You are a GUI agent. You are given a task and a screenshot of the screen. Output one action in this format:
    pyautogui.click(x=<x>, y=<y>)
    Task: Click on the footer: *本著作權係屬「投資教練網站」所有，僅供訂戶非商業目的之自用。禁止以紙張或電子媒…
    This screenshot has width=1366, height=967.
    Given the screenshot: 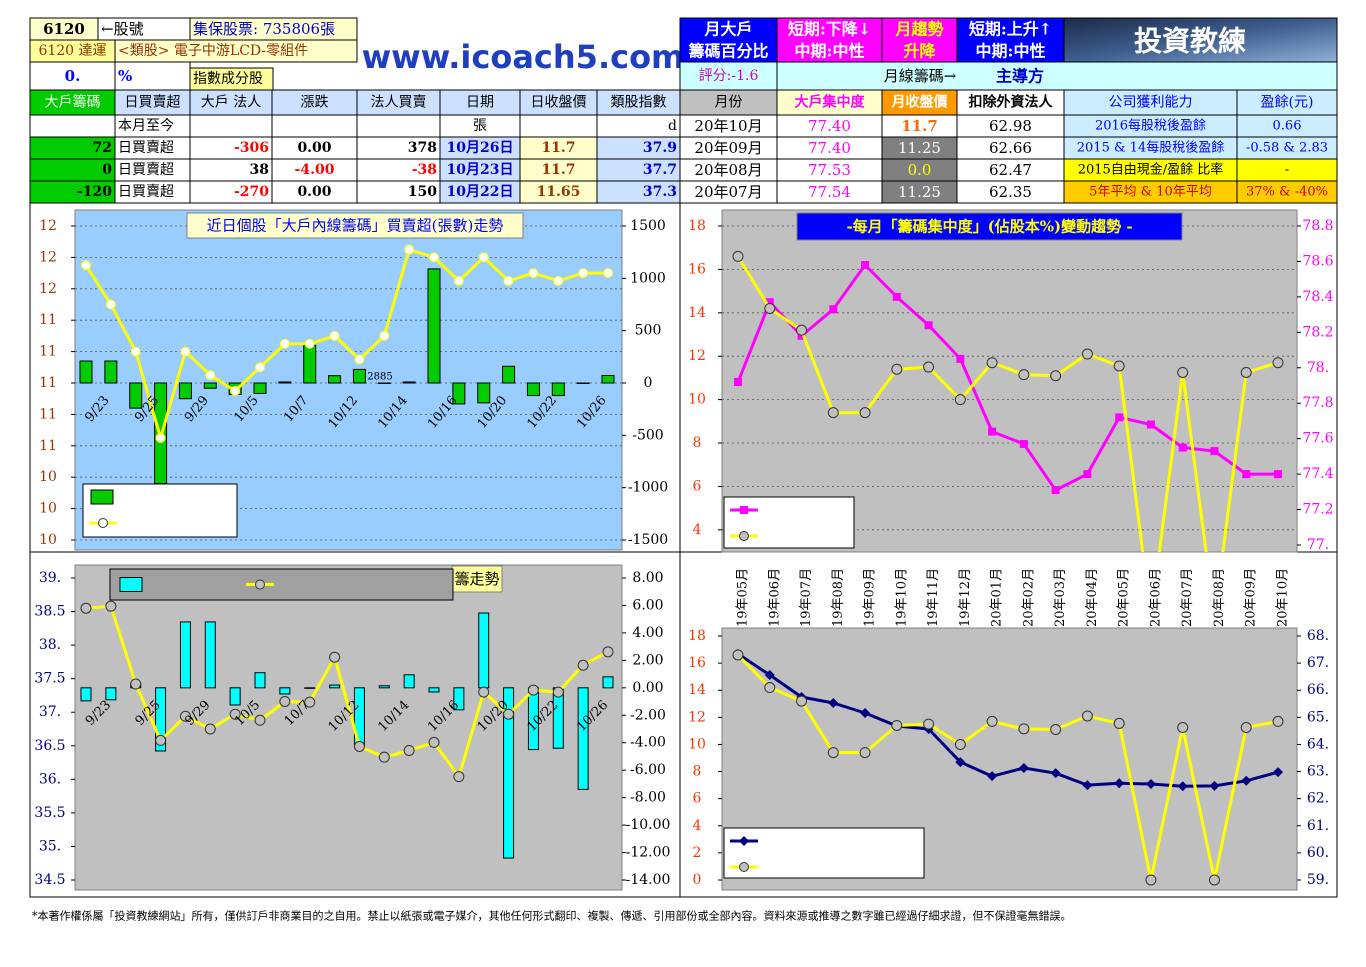 What is the action you would take?
    pyautogui.click(x=552, y=916)
    